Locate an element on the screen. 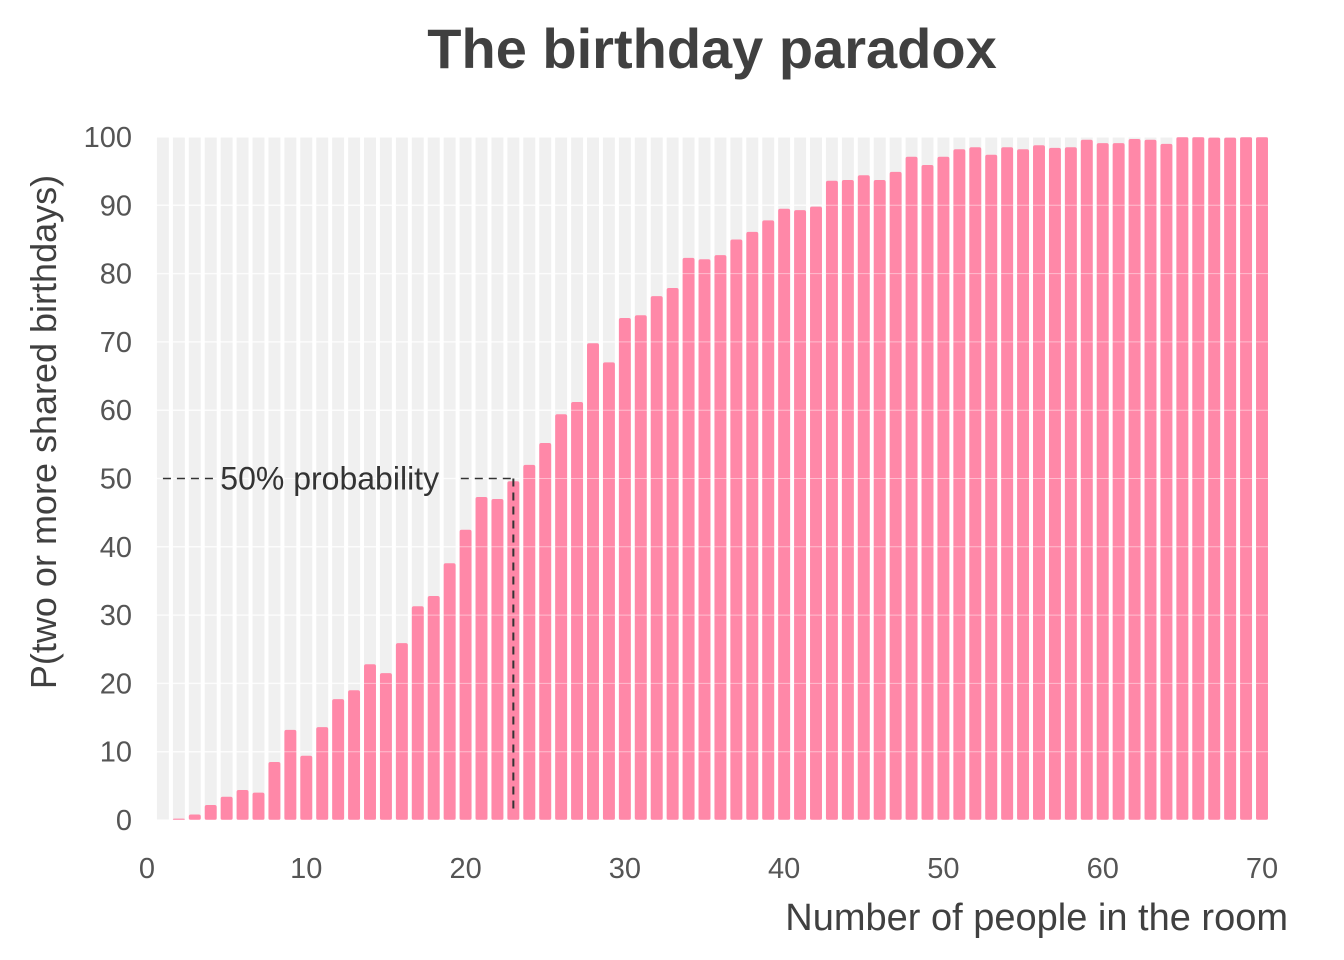  annotation-label: 50% probability is located at coordinates (329, 479).